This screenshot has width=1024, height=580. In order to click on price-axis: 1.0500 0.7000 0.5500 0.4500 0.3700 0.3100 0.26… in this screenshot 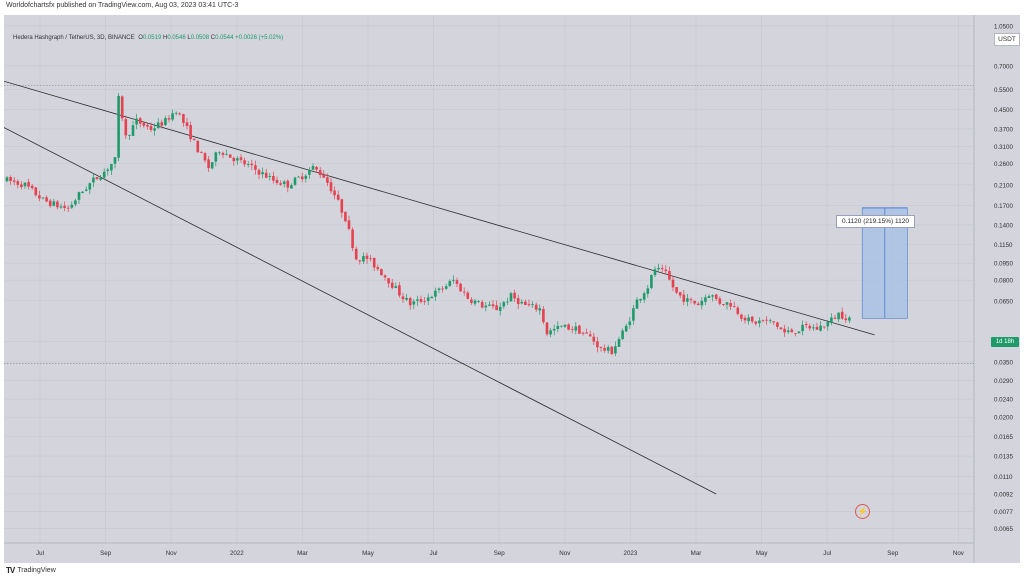, I will do `click(1003, 278)`.